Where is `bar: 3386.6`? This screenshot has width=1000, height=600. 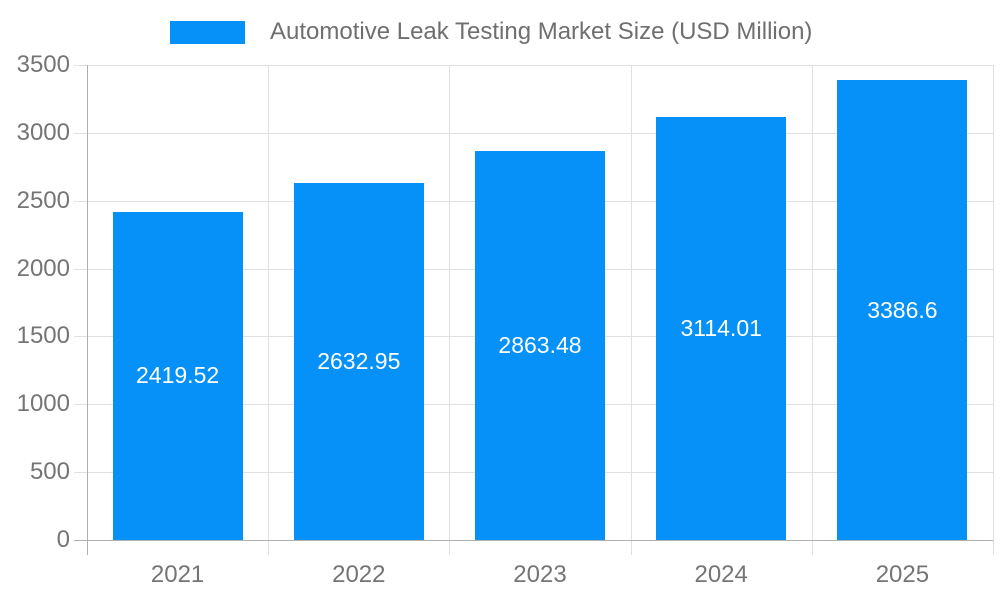 bar: 3386.6 is located at coordinates (902, 310).